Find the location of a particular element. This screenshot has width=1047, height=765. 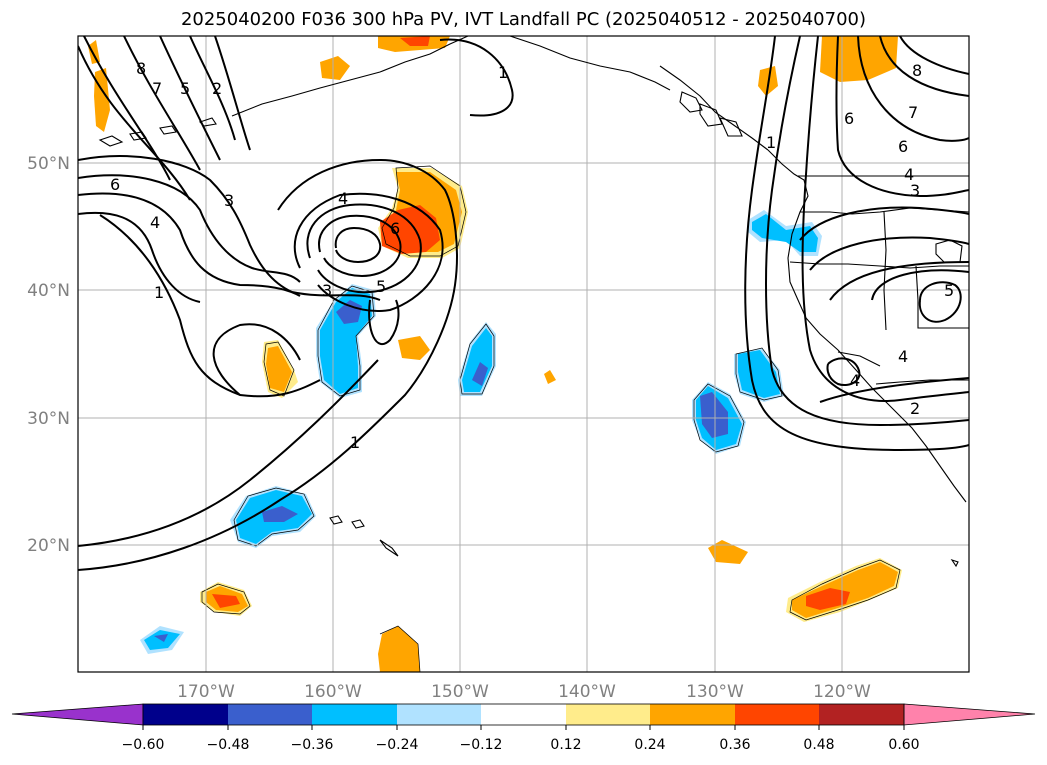

colorbar-tick-label: −0.36 is located at coordinates (312, 745).